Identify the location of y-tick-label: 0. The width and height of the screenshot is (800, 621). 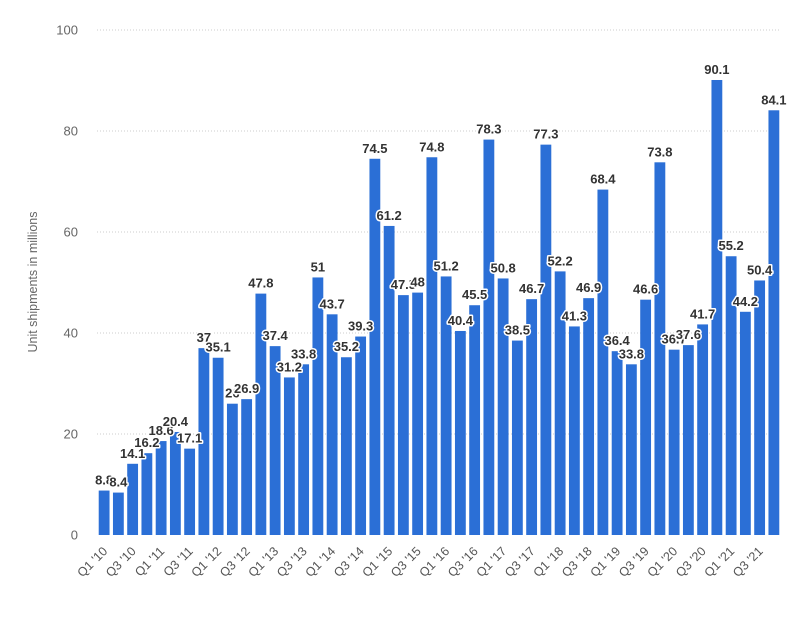
(74, 535).